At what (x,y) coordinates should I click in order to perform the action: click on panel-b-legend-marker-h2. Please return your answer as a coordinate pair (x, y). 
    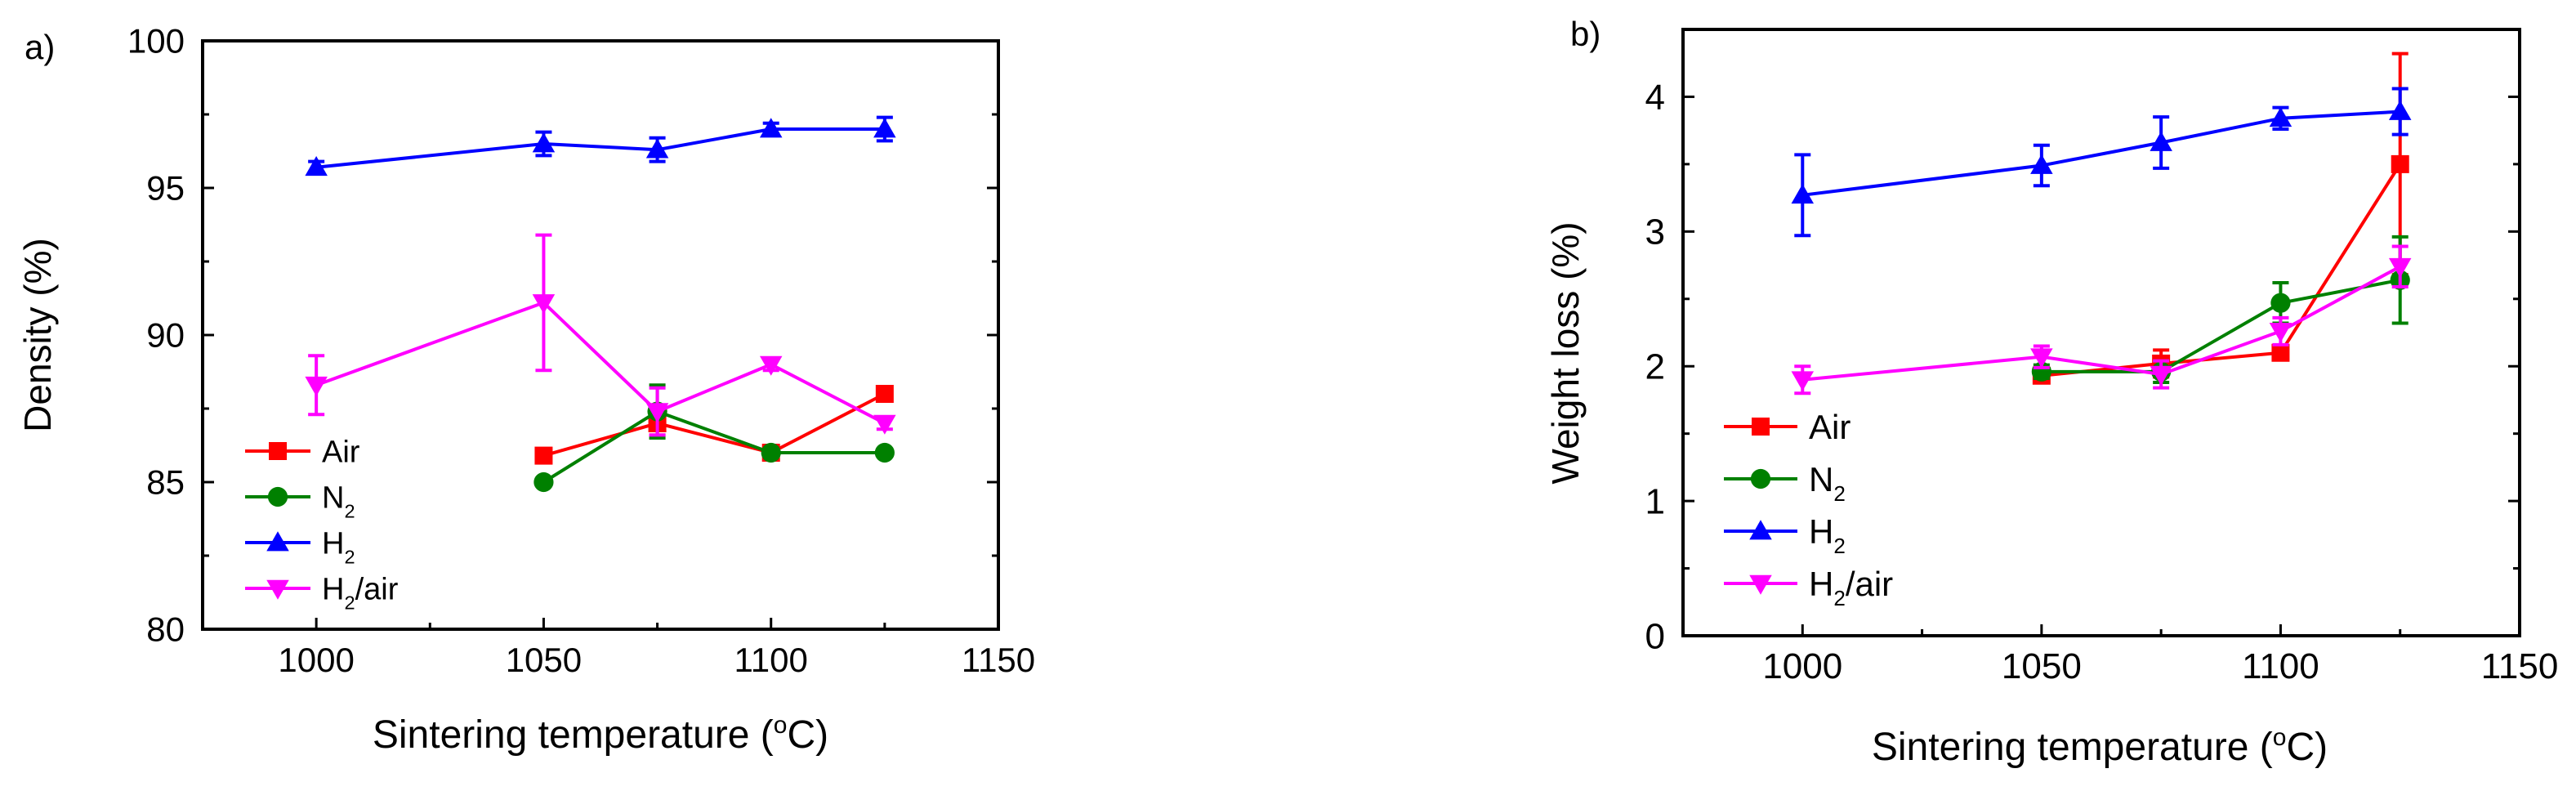
    Looking at the image, I should click on (1761, 530).